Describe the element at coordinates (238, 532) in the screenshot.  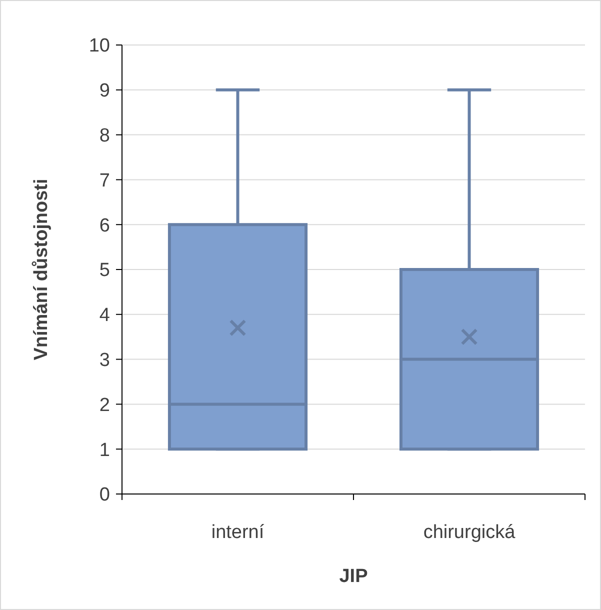
I see `x-tick-label: interní` at that location.